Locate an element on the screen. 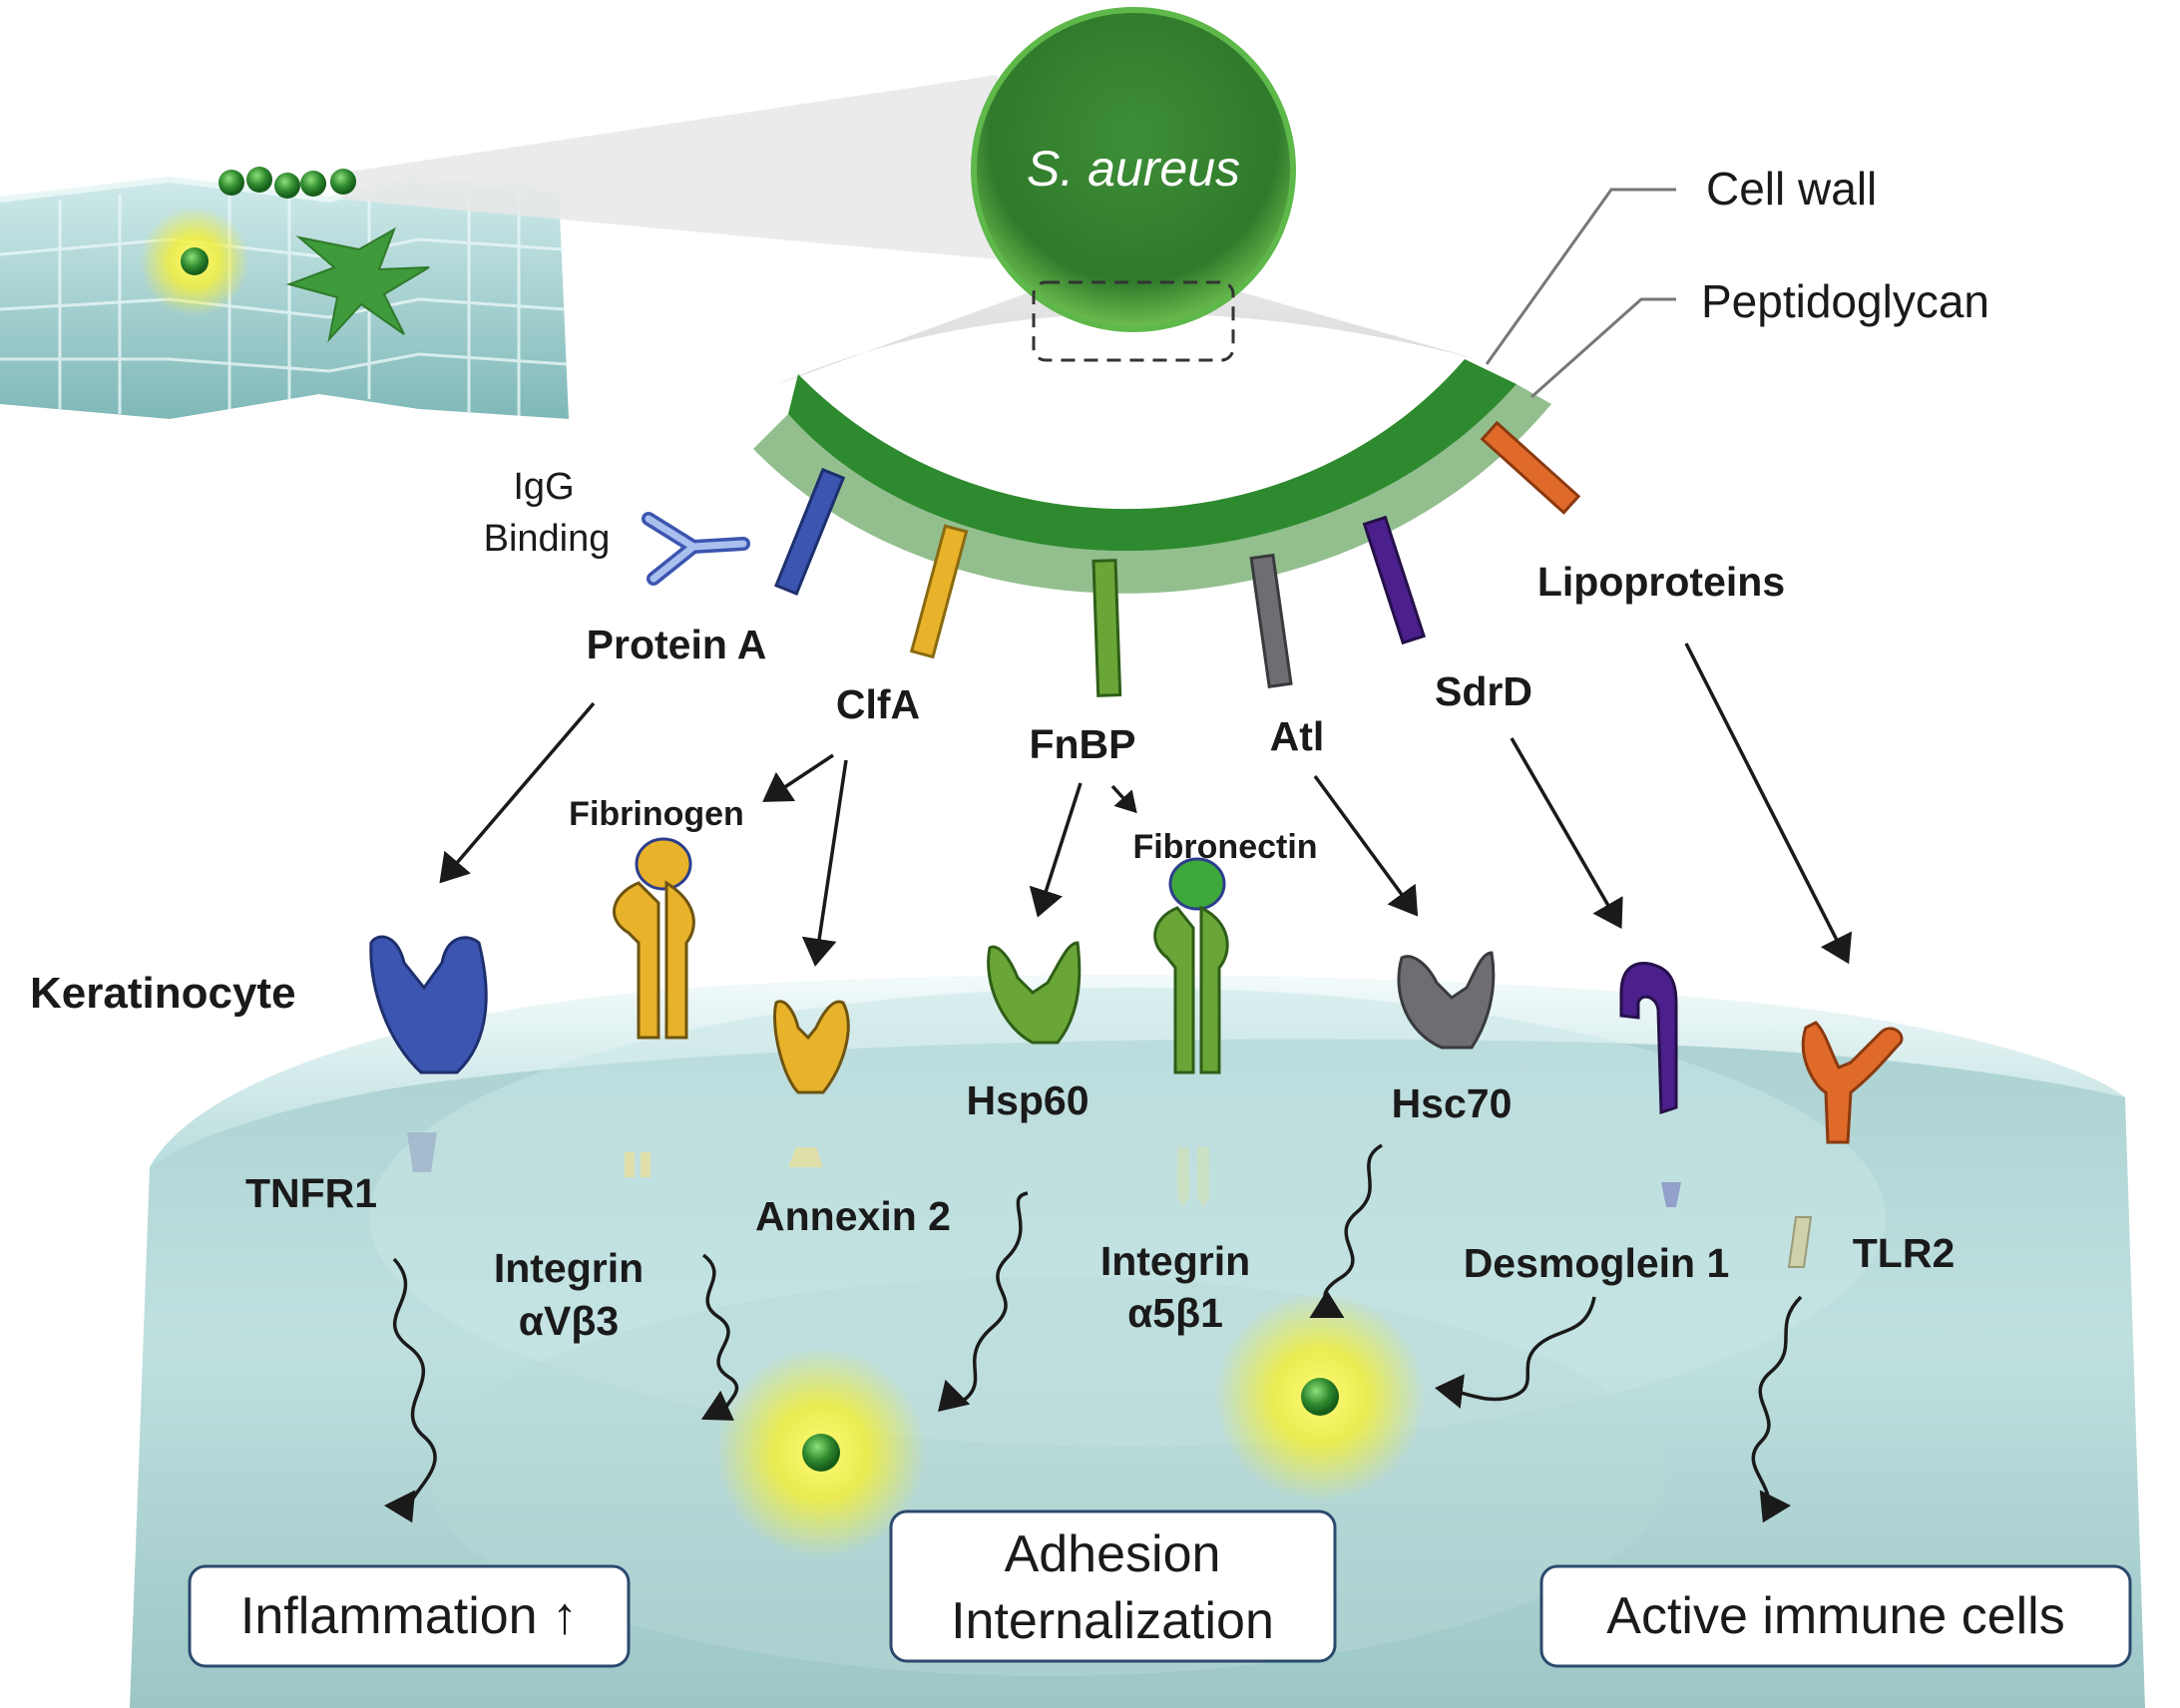 This screenshot has width=2180, height=1708. sdrd-rod is located at coordinates (1394, 580).